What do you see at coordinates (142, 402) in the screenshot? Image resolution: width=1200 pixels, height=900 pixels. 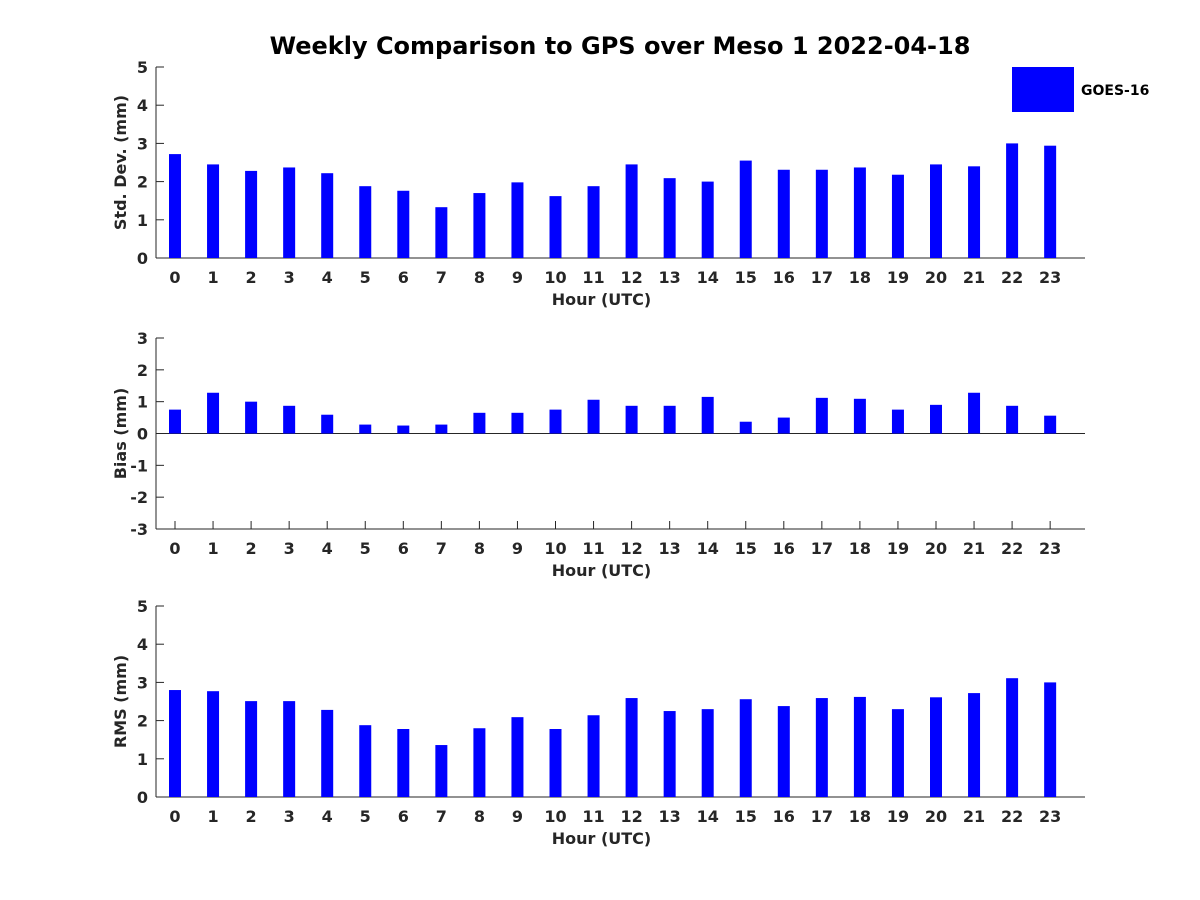 I see `y-tick-label: 1` at bounding box center [142, 402].